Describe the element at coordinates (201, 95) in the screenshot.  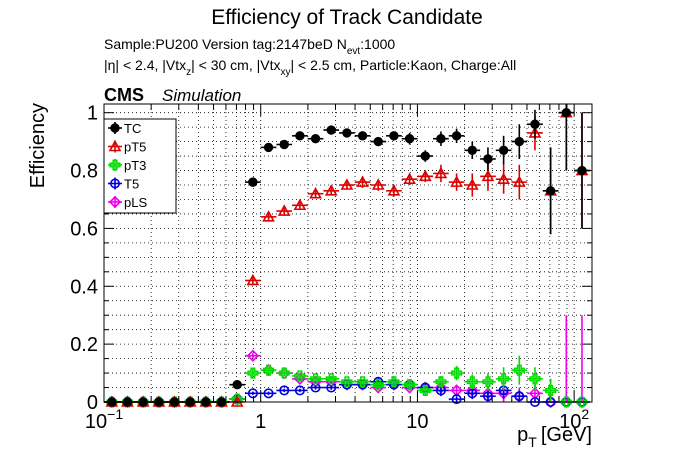
I see `simulation-label: Simulation` at that location.